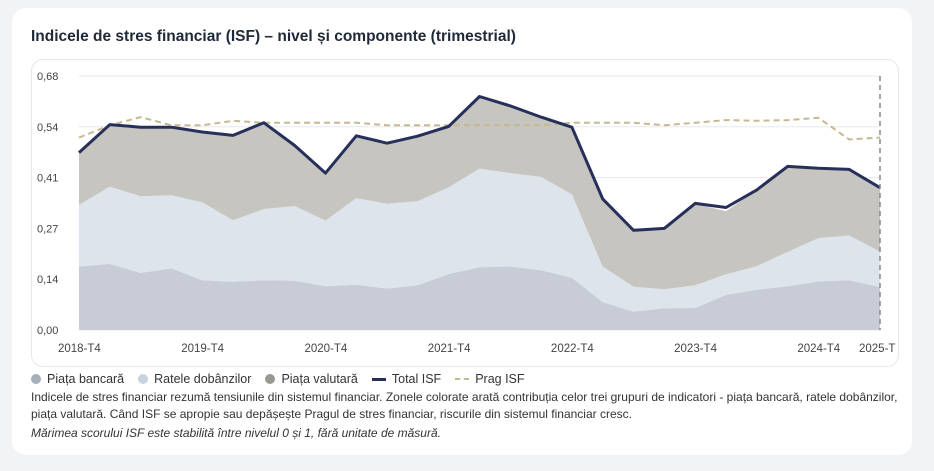 Image resolution: width=934 pixels, height=471 pixels. I want to click on x-tick-label: 2019-T4, so click(202, 349).